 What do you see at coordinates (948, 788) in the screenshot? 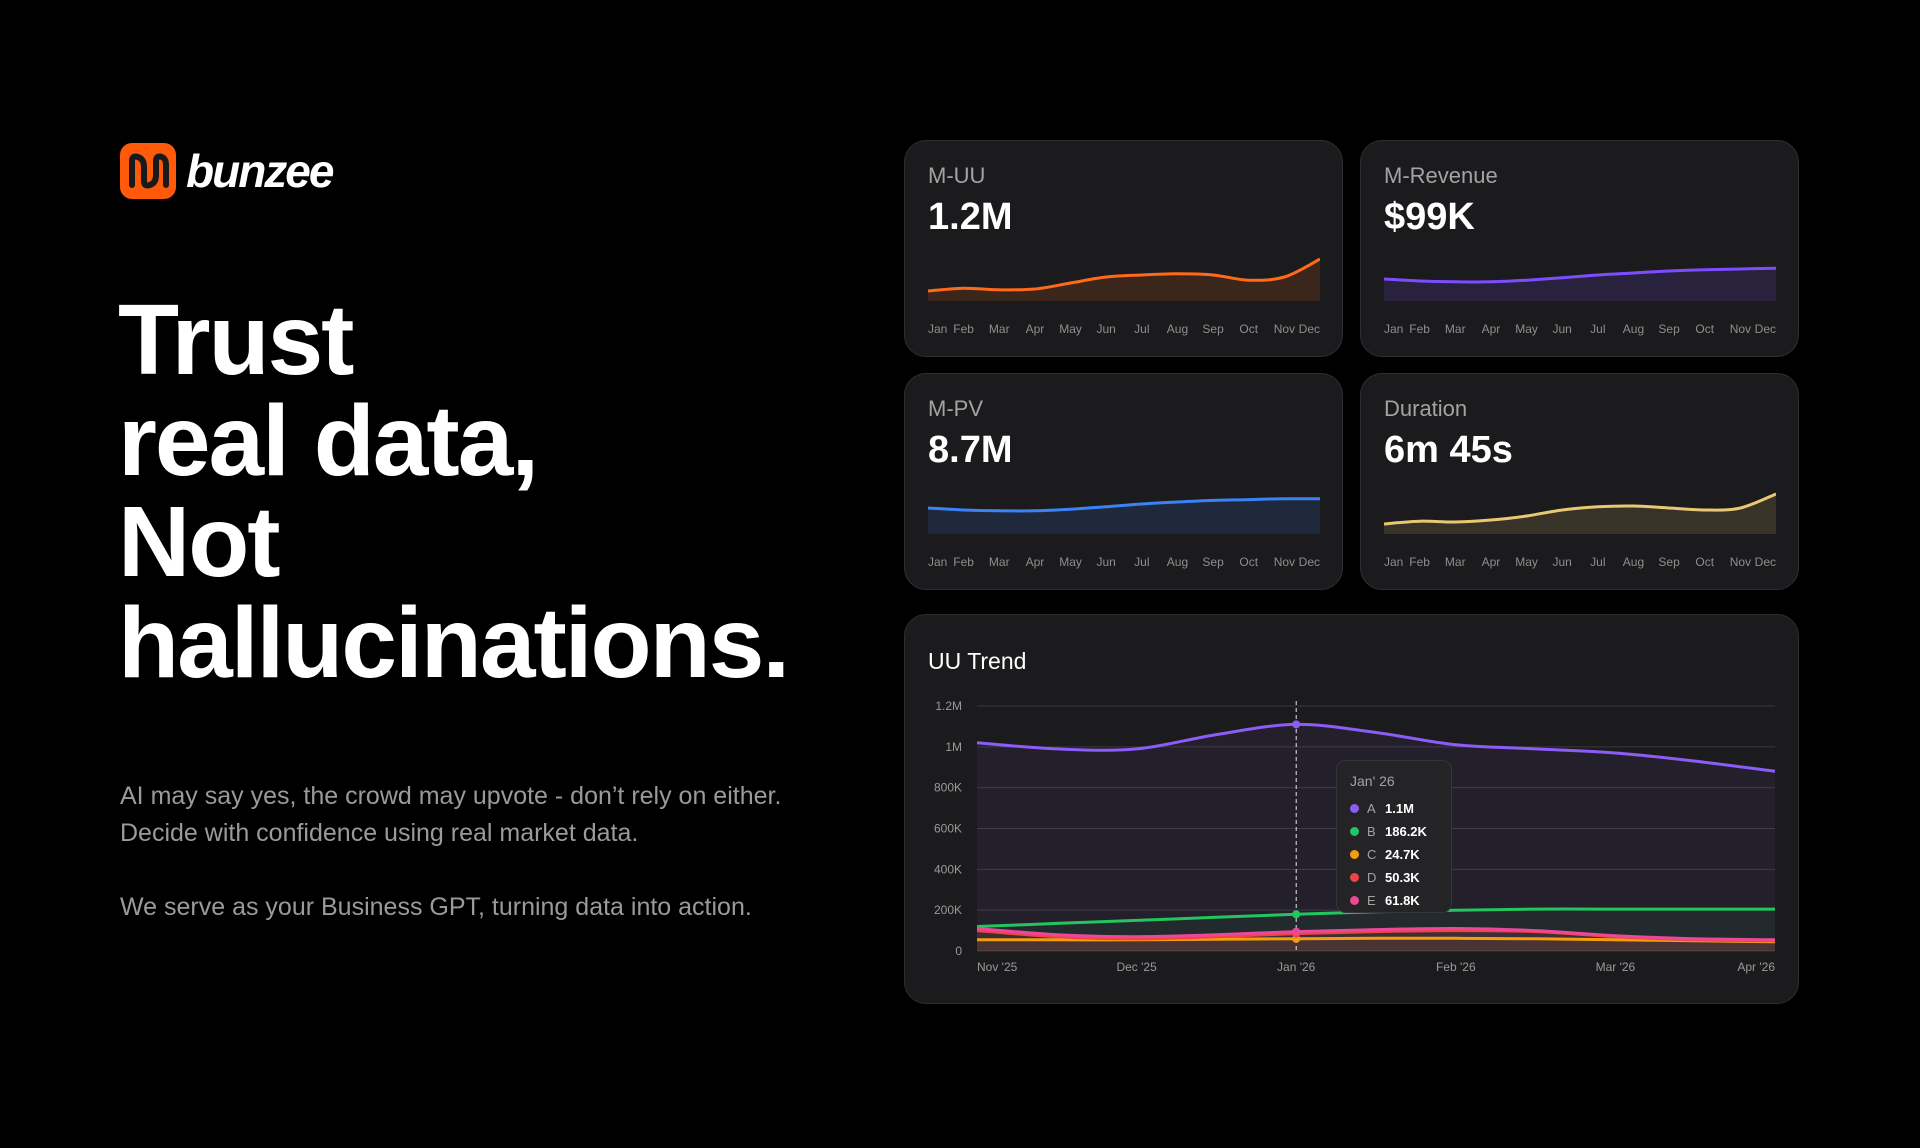
I see `y-tick-label: 800K` at bounding box center [948, 788].